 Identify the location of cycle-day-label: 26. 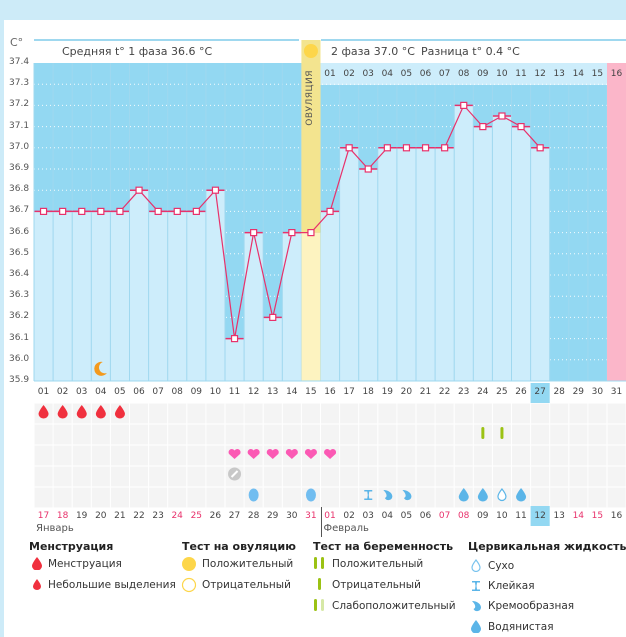
(521, 392).